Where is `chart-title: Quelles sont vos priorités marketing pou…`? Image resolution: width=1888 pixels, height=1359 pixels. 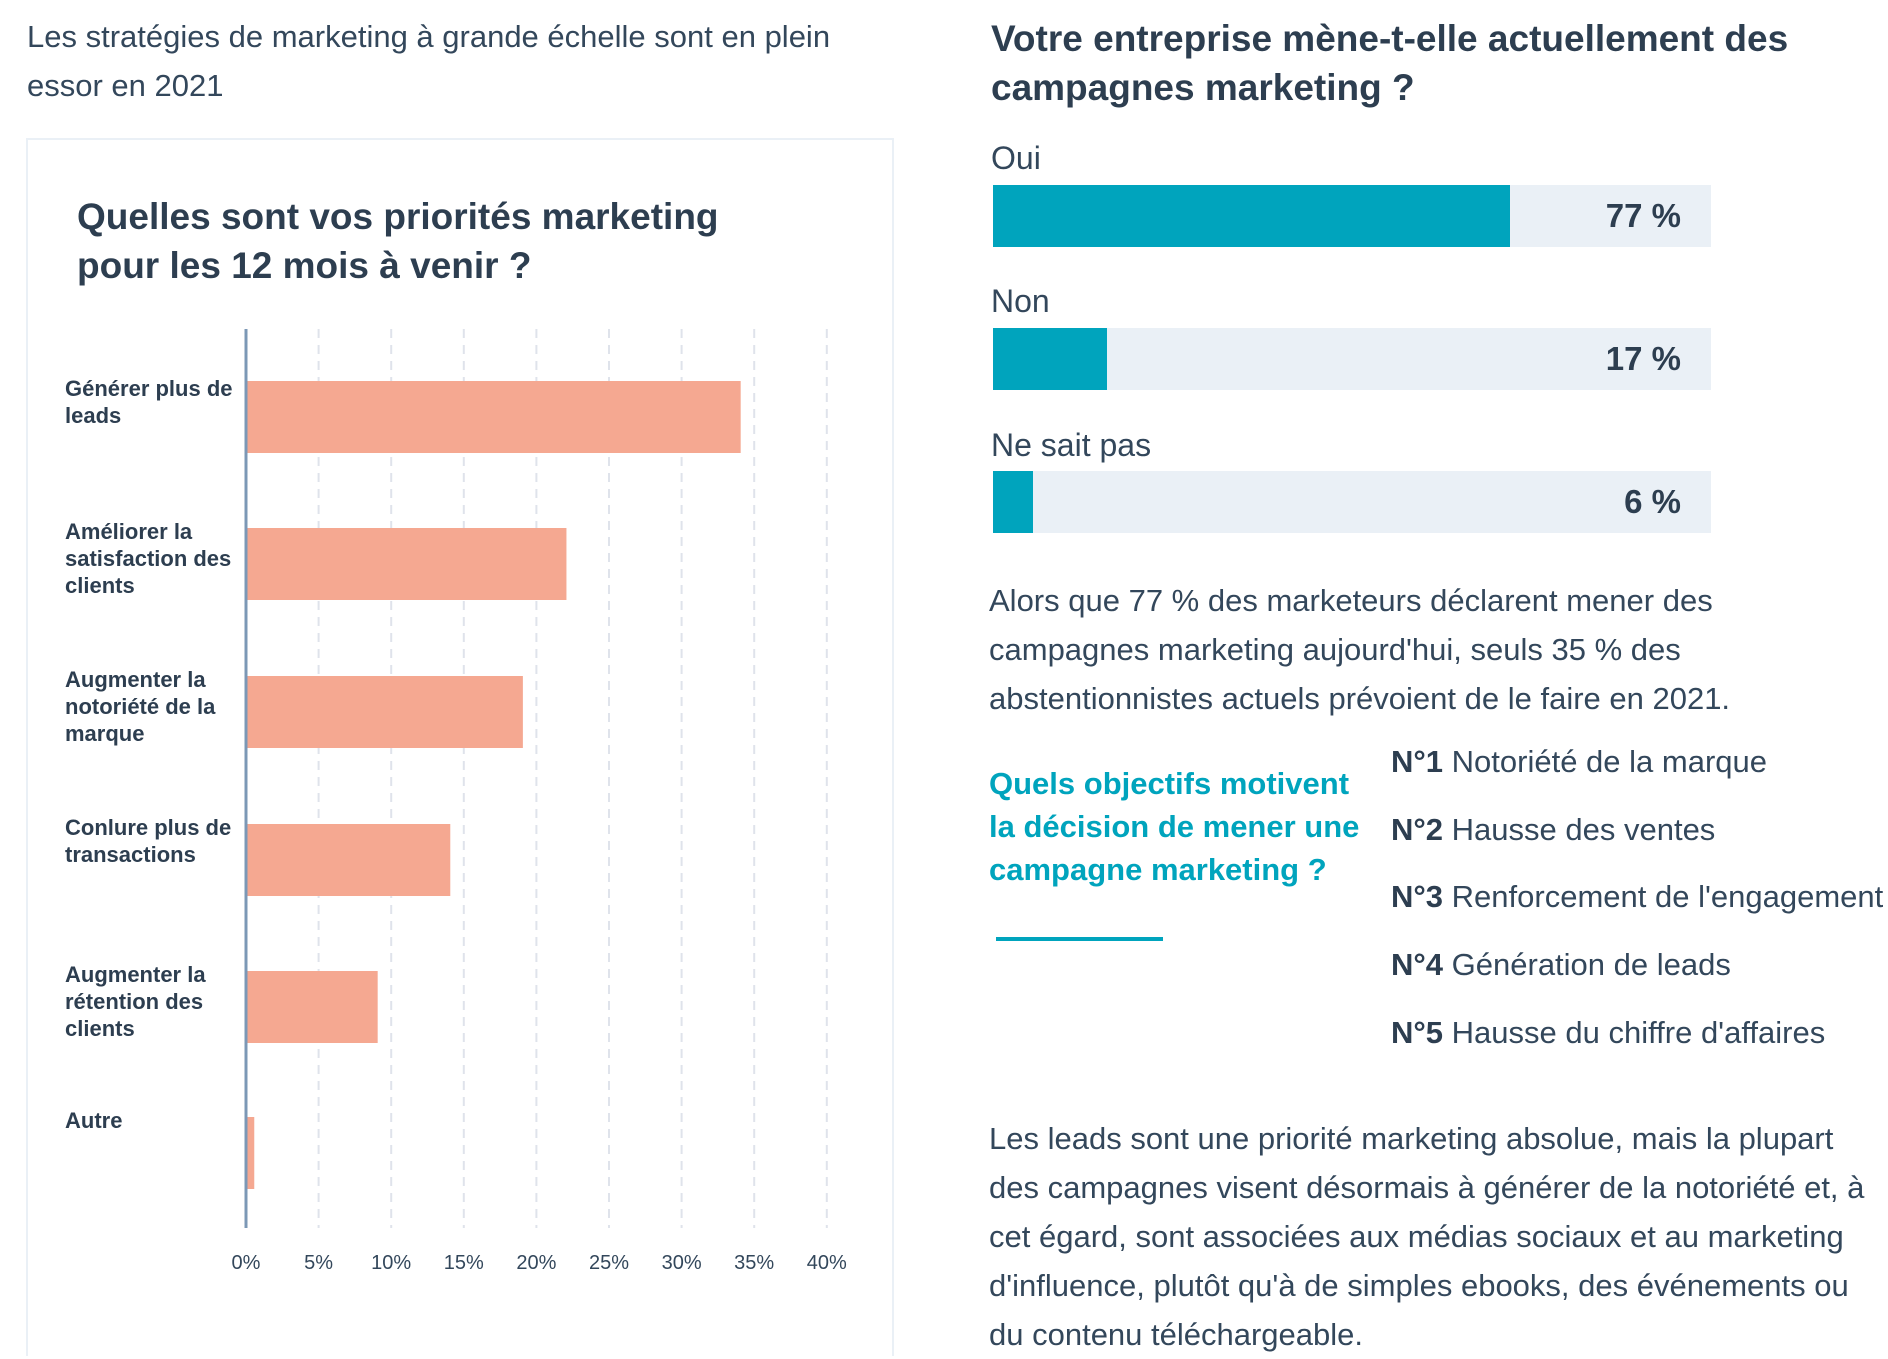 chart-title: Quelles sont vos priorités marketing pou… is located at coordinates (398, 241).